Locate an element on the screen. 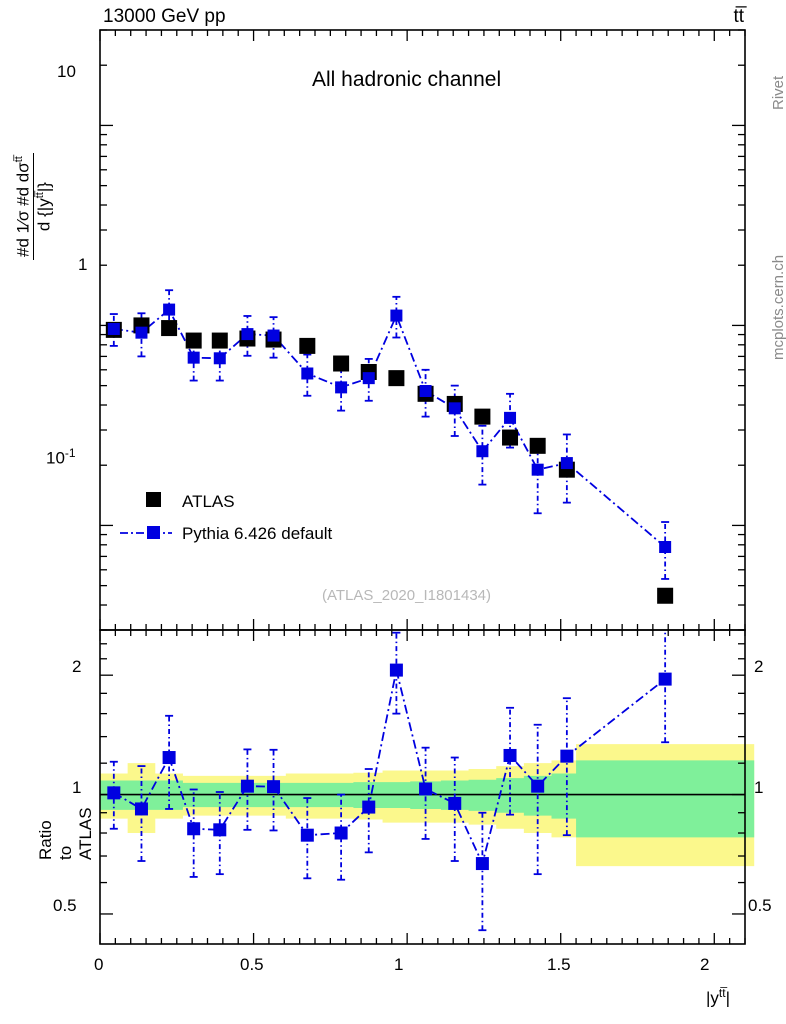 This screenshot has width=786, height=1024. ratio-ytick-2-right: 2 is located at coordinates (759, 666).